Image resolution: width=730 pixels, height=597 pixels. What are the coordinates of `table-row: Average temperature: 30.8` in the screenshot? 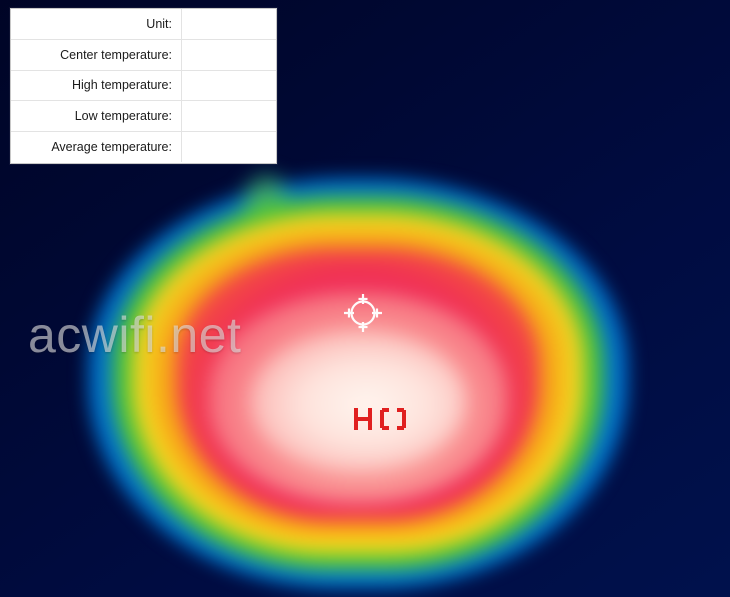 It's located at (143, 146).